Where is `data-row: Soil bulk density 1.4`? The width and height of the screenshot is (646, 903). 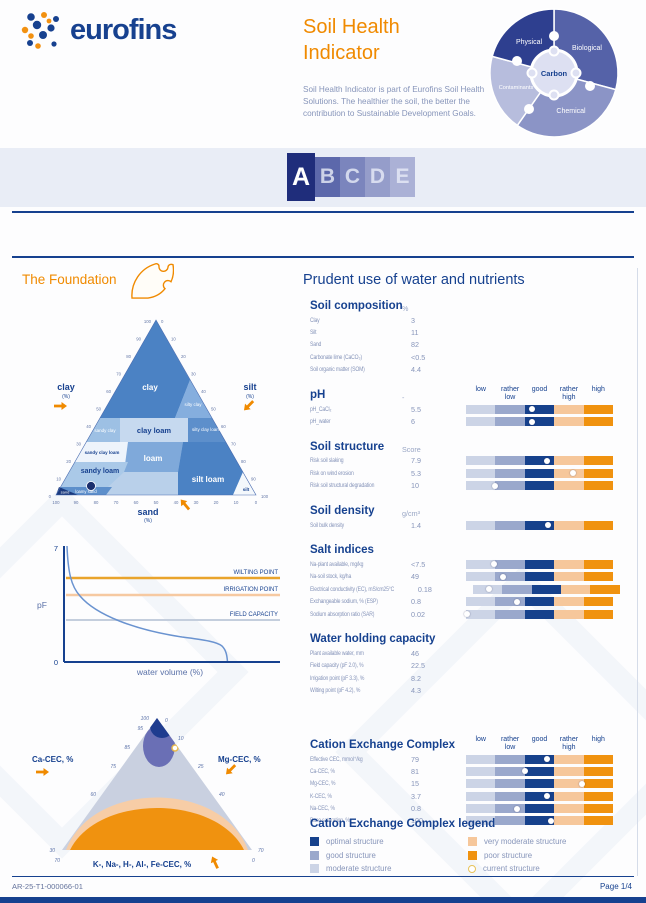
data-row: Soil bulk density 1.4 is located at coordinates (473, 525).